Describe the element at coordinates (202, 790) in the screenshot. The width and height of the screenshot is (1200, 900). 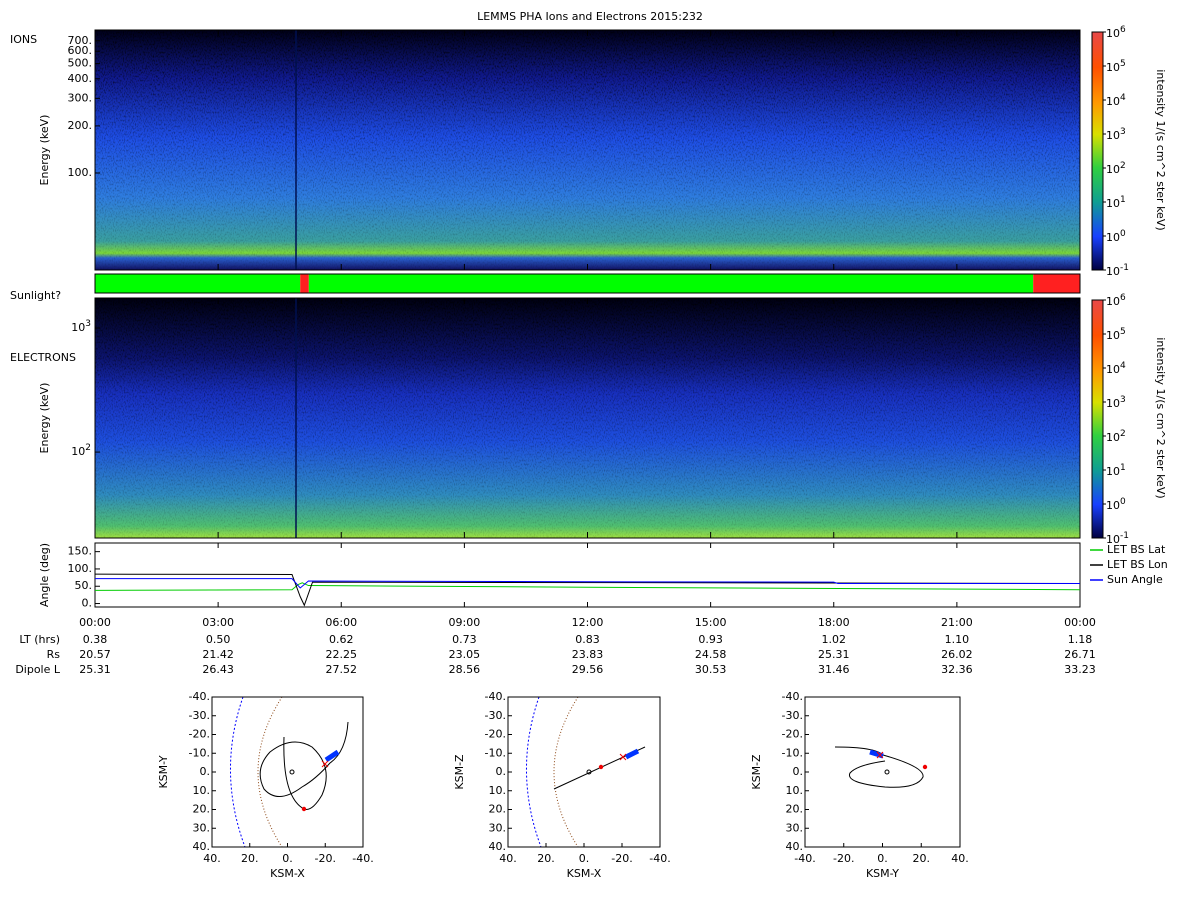
I see `y-tick-label: 10.` at that location.